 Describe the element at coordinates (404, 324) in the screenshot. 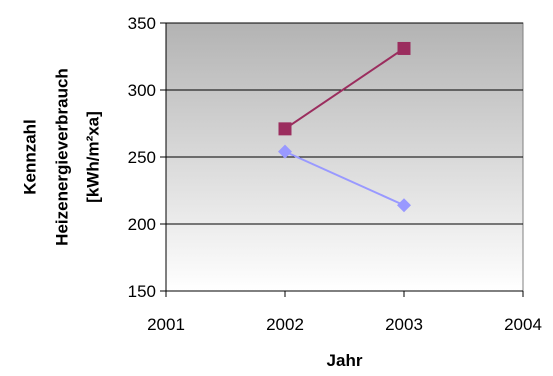

I see `x-tick-label: 2003` at that location.